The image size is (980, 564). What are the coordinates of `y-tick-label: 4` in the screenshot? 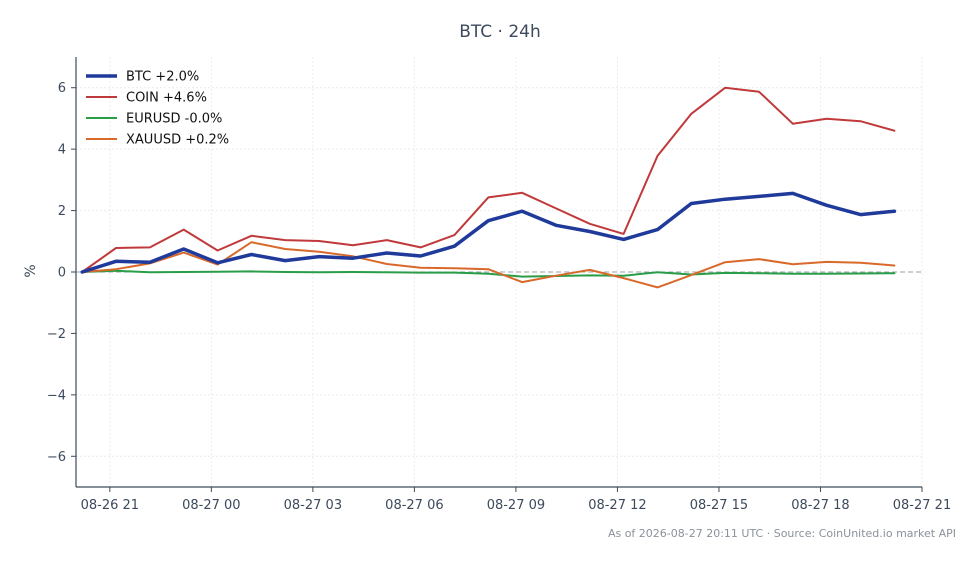 It's located at (62, 150).